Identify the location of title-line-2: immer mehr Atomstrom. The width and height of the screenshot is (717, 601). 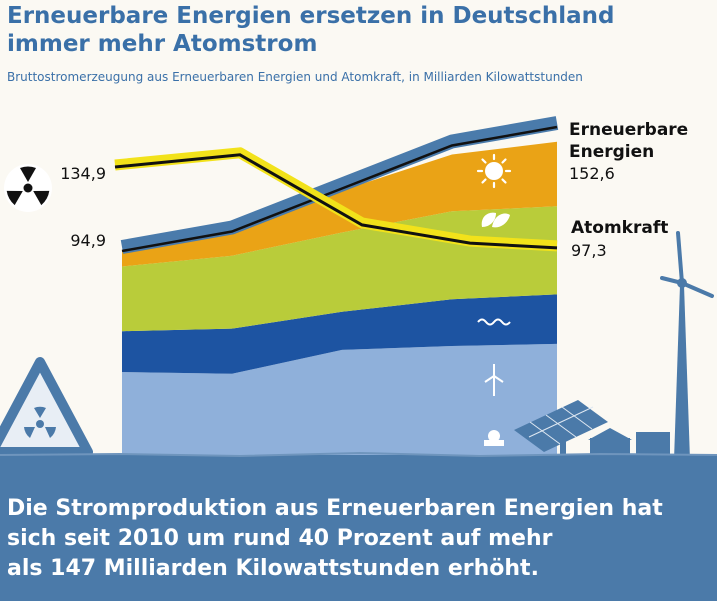
(162, 44).